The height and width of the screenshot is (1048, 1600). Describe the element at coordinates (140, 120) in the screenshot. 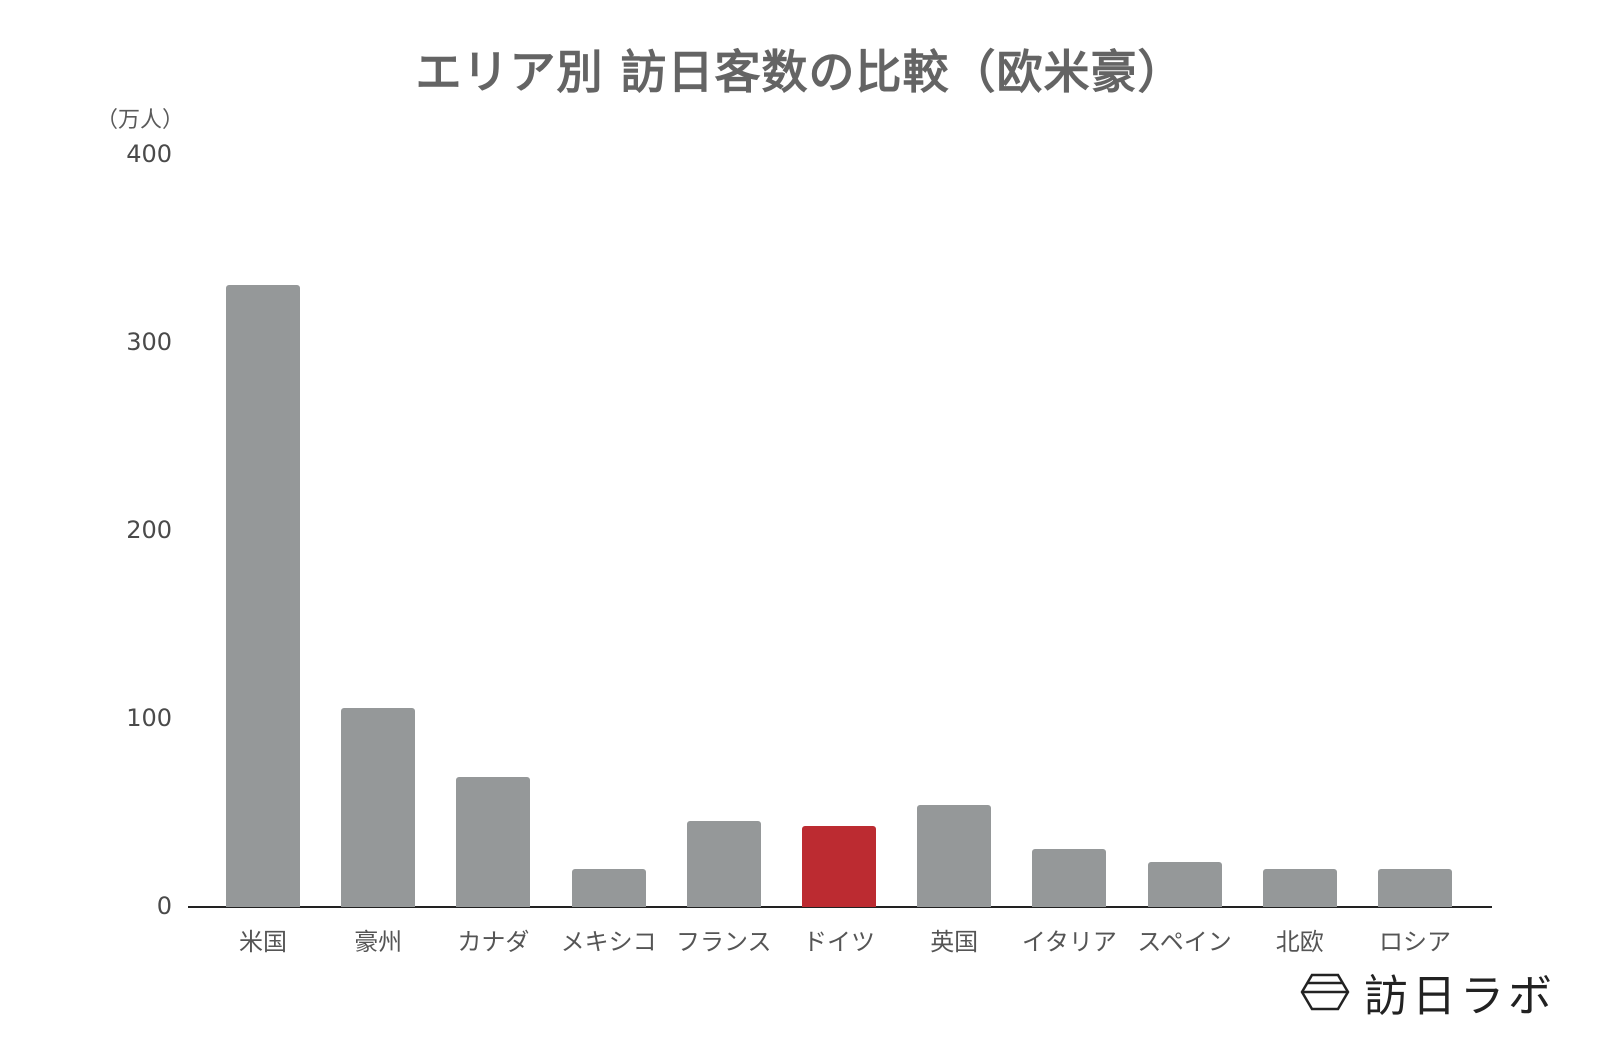

I see `y-axis-unit: （万人）` at that location.